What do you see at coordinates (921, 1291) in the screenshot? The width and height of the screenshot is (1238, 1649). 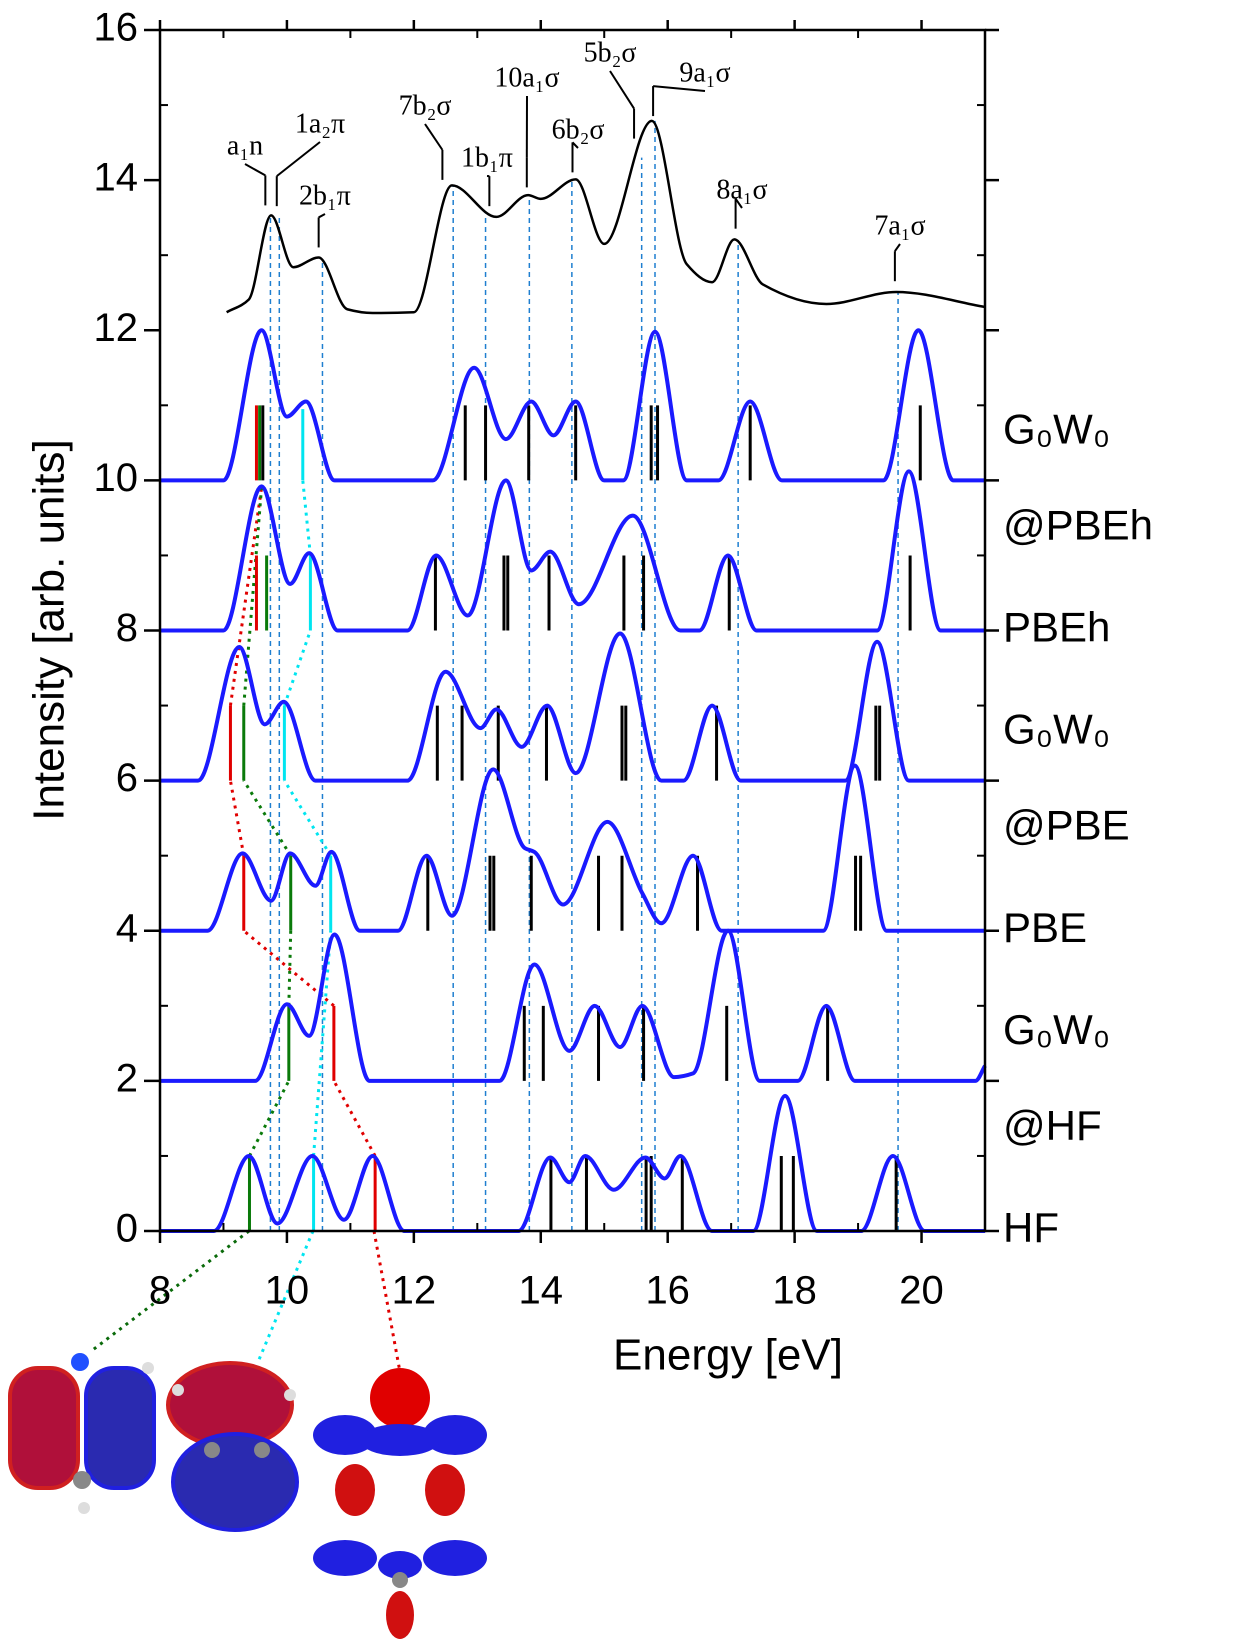 I see `x-tick-label: 20` at bounding box center [921, 1291].